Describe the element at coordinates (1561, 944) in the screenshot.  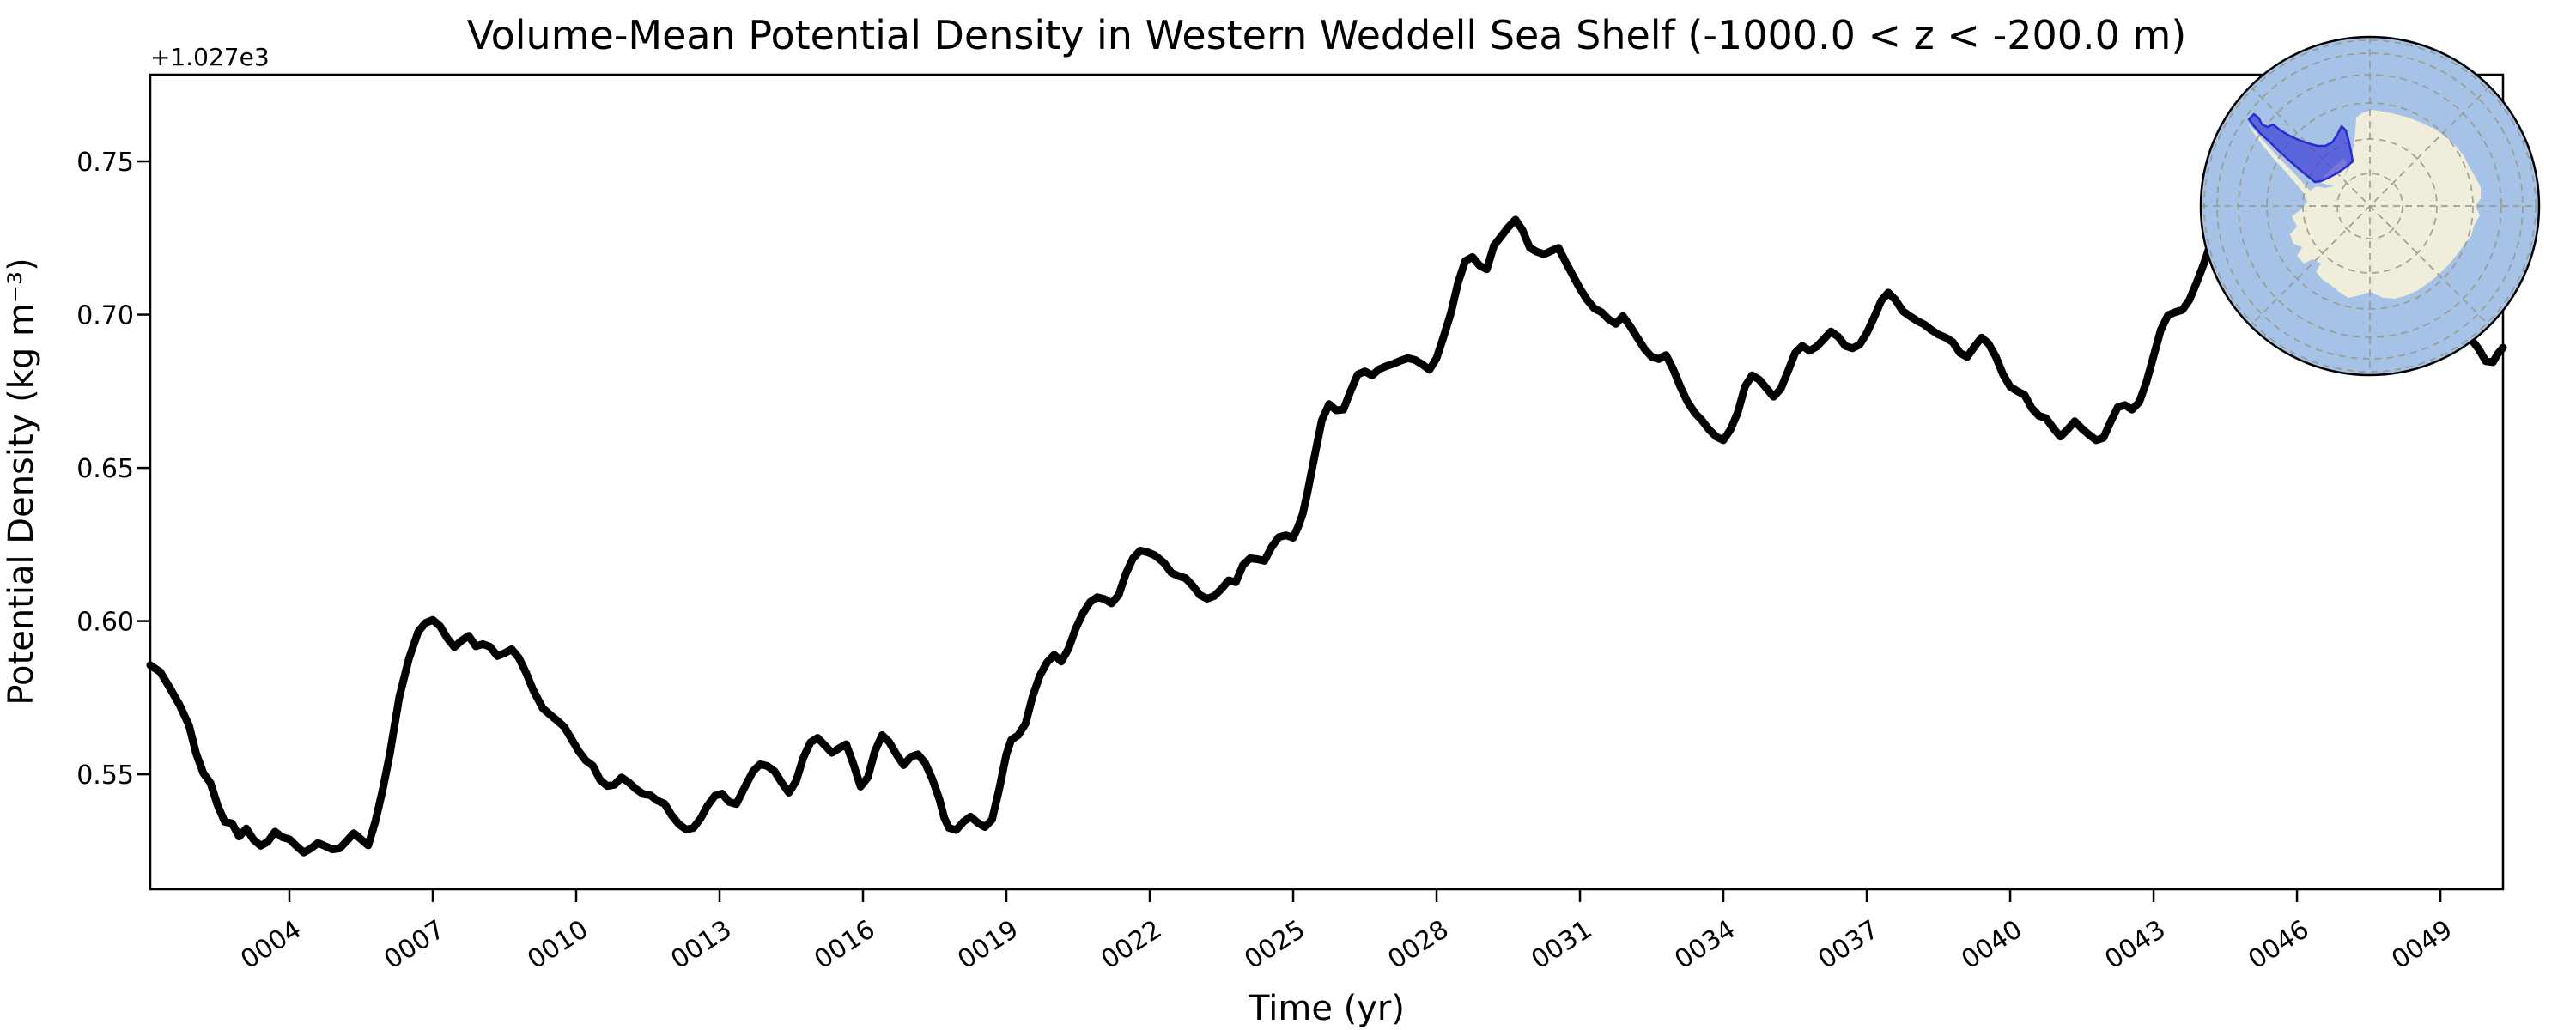
I see `x-tick-label: 0031` at that location.